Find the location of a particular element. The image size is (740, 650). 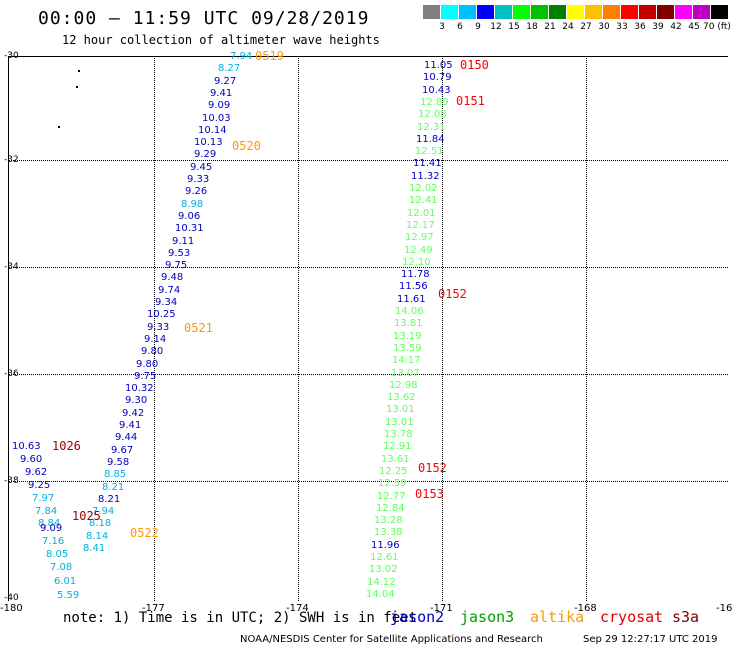

longitude-label: -177 is located at coordinates (153, 608).